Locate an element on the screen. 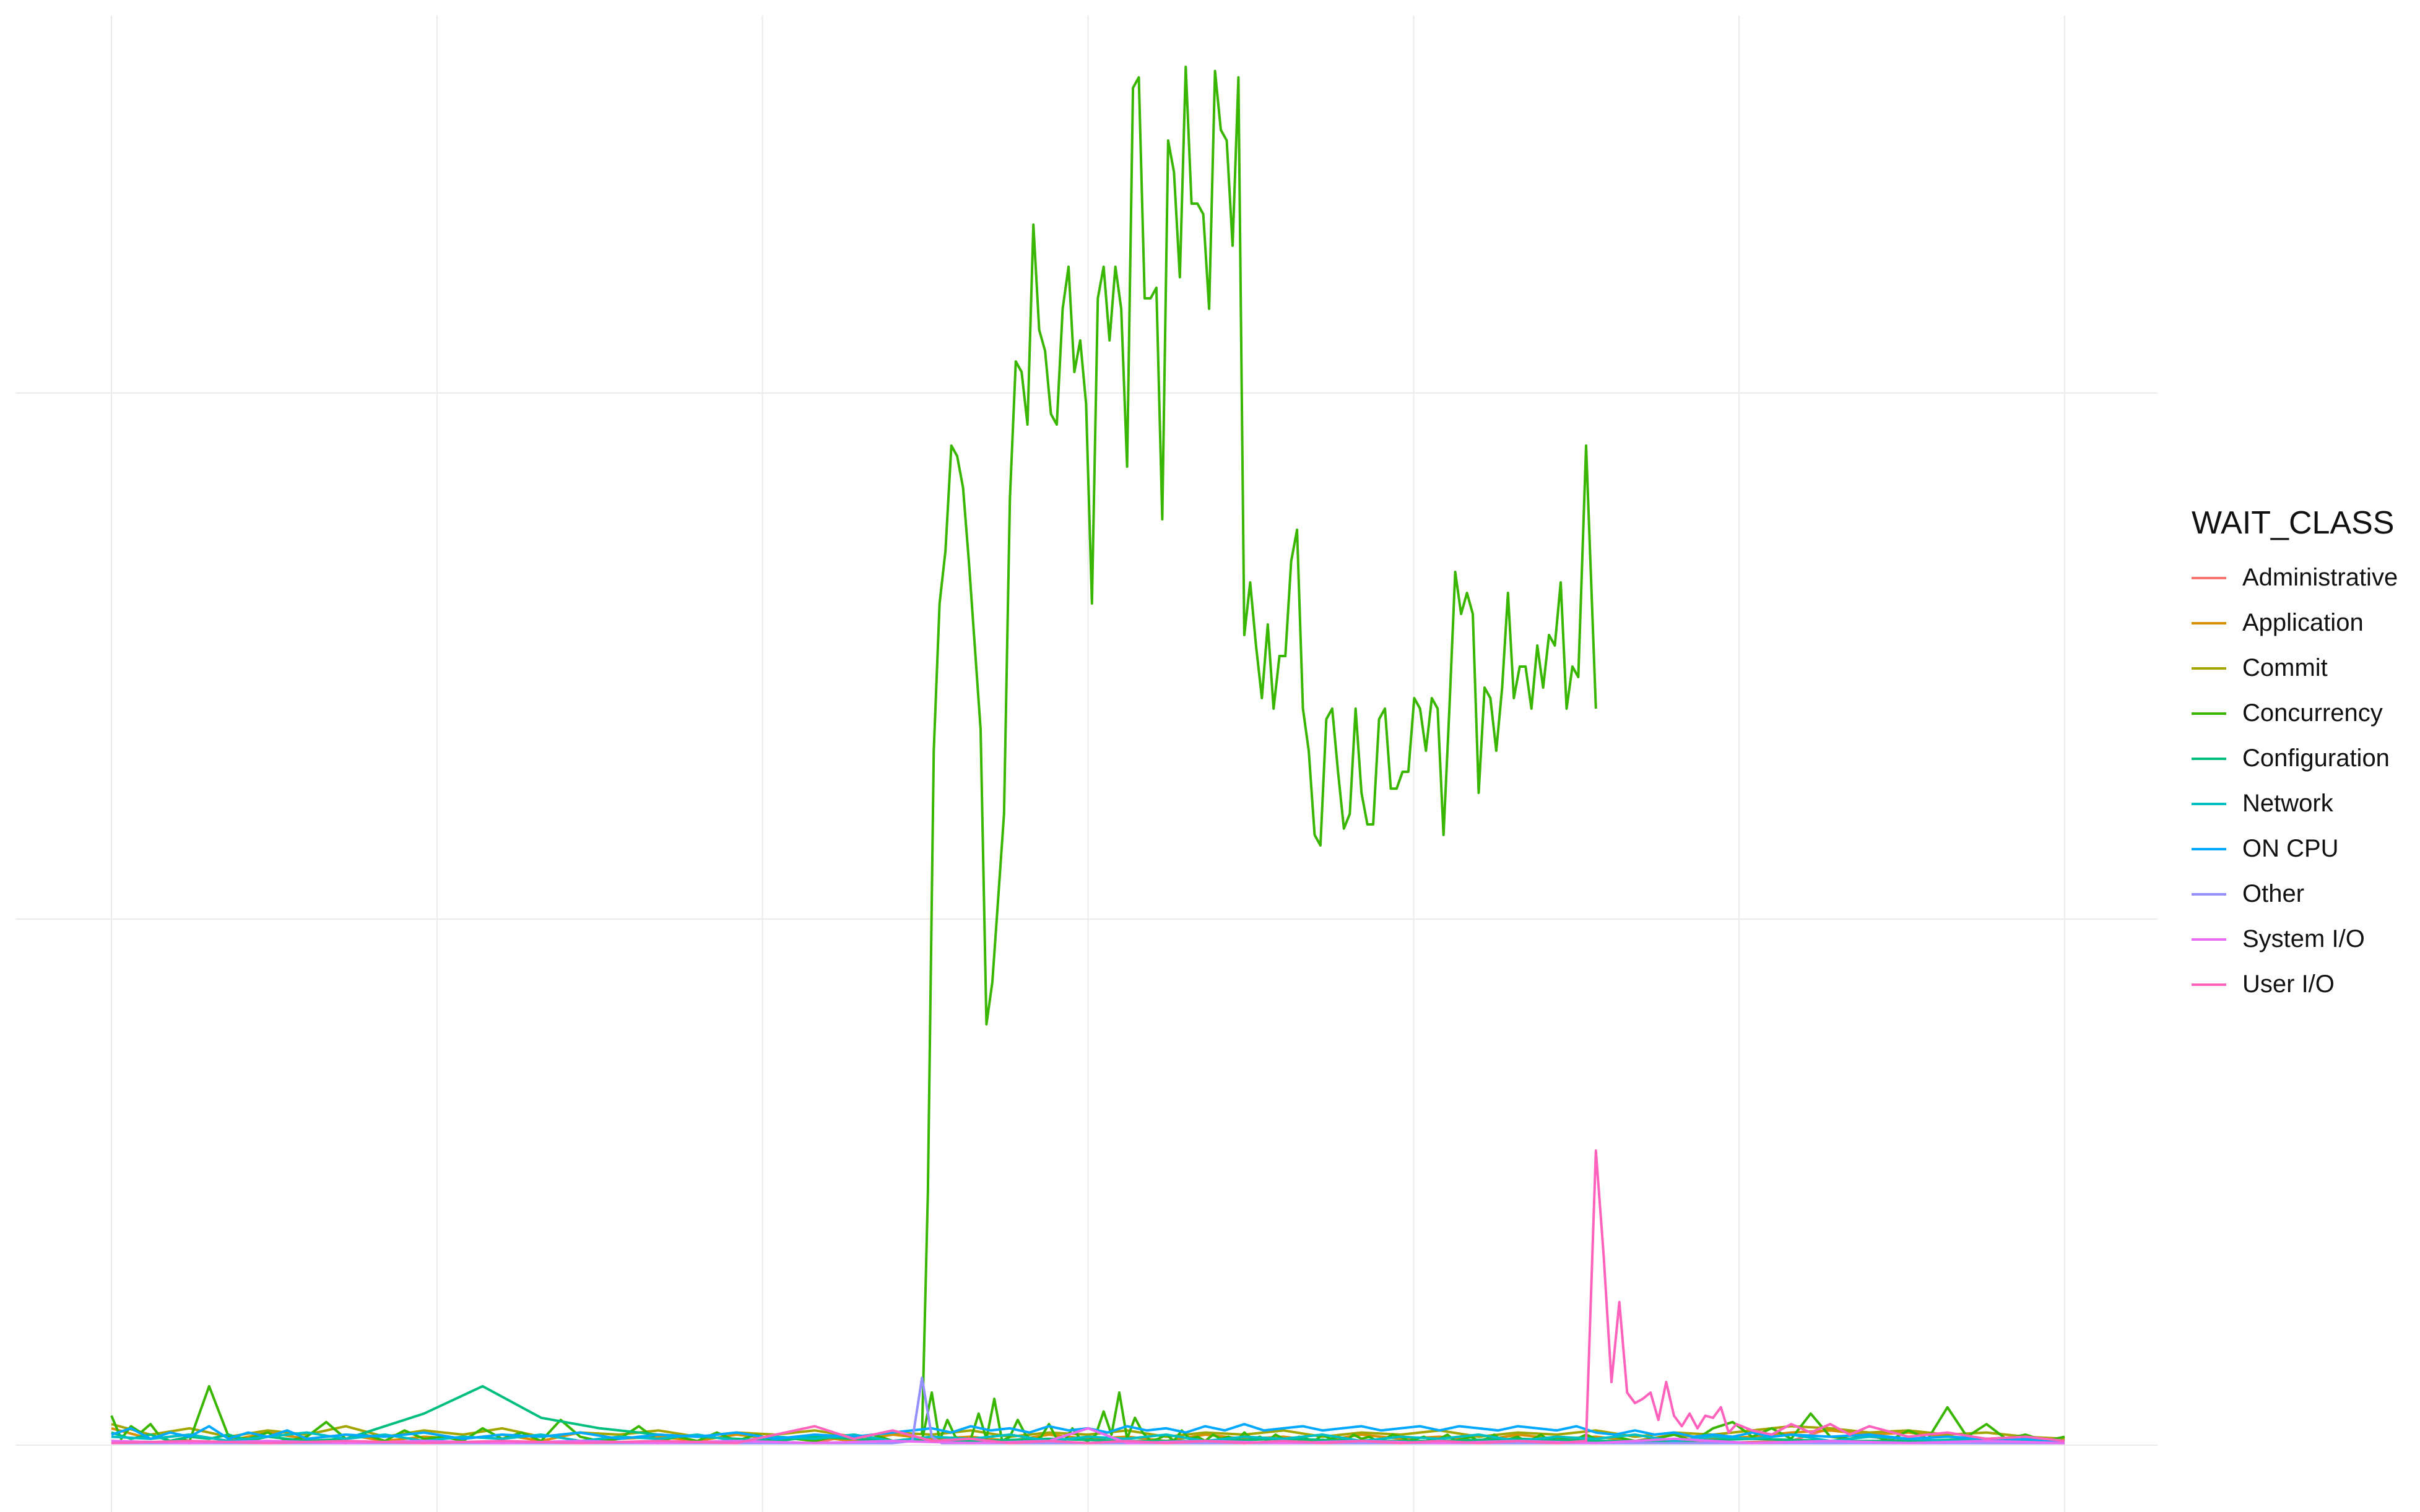 This screenshot has height=1512, width=2420. legend-item: Network is located at coordinates (2295, 803).